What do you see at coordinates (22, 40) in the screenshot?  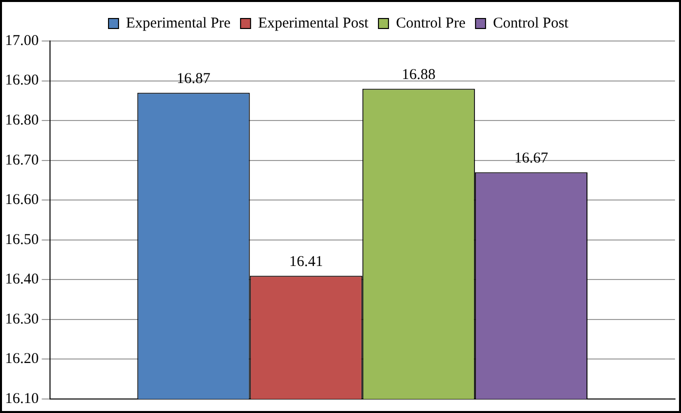 I see `y-tick-label: 17.00` at bounding box center [22, 40].